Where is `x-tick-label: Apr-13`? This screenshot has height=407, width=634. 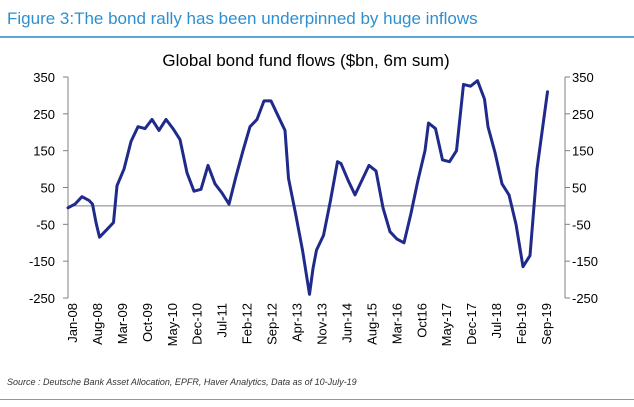
x-tick-label: Apr-13 is located at coordinates (297, 322).